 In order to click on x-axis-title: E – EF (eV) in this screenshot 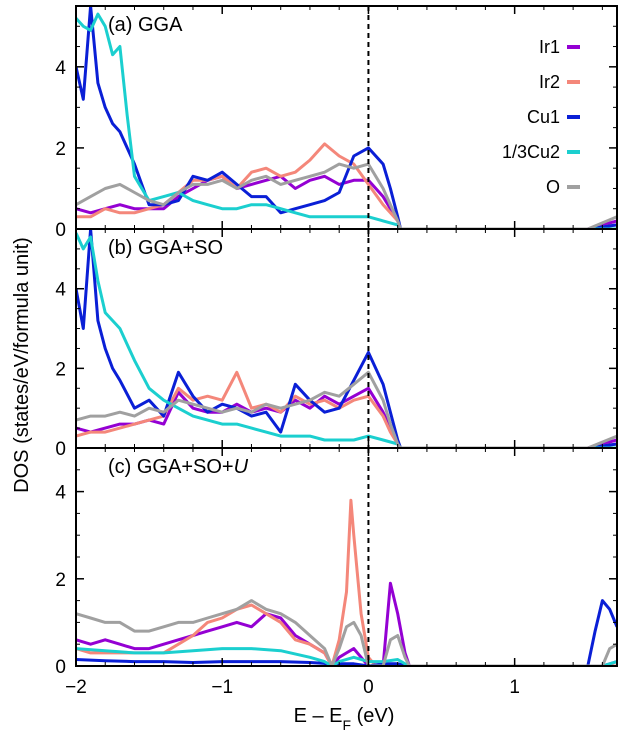, I will do `click(344, 717)`.